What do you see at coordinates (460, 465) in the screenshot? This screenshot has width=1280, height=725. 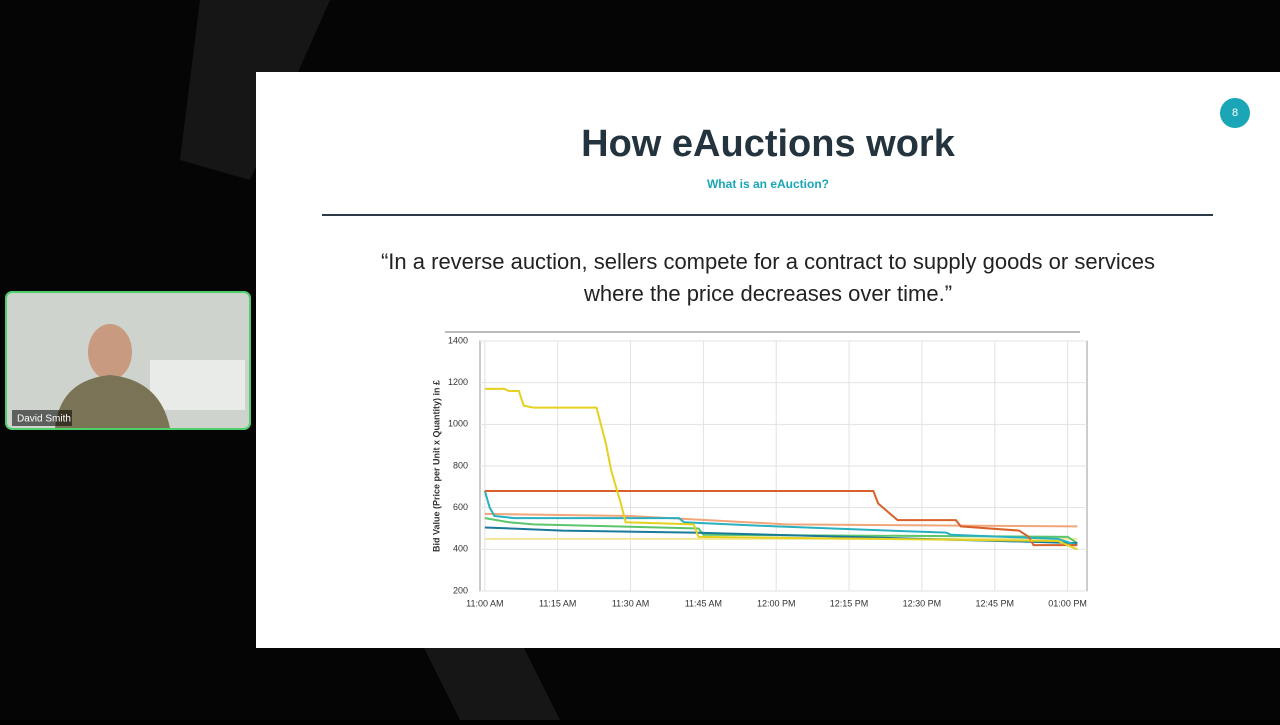 I see `y-tick-label: 800` at bounding box center [460, 465].